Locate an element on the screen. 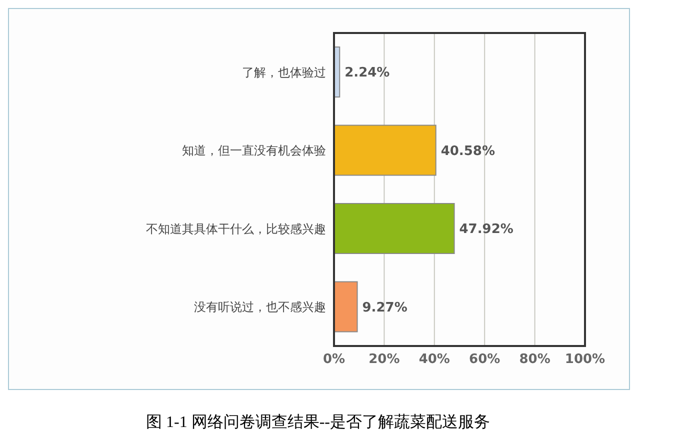 This screenshot has height=443, width=692. x-tick-label: 80% is located at coordinates (534, 360).